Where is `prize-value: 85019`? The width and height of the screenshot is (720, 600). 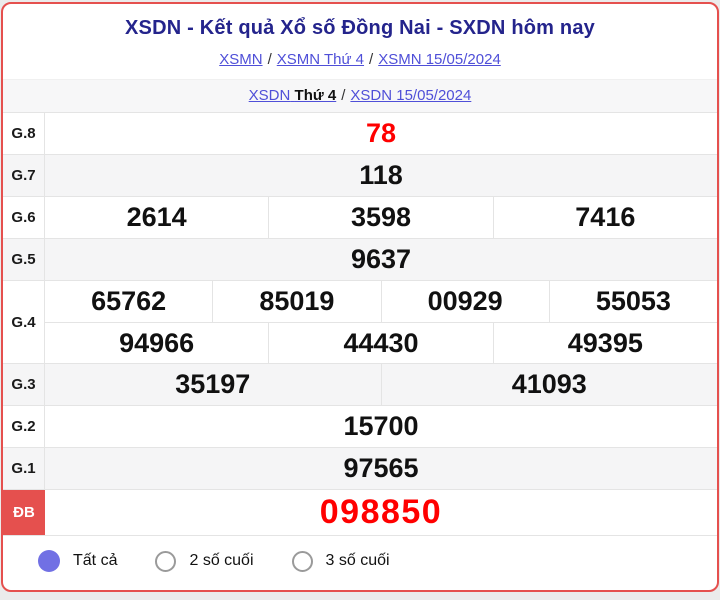
prize-value: 85019 is located at coordinates (296, 301).